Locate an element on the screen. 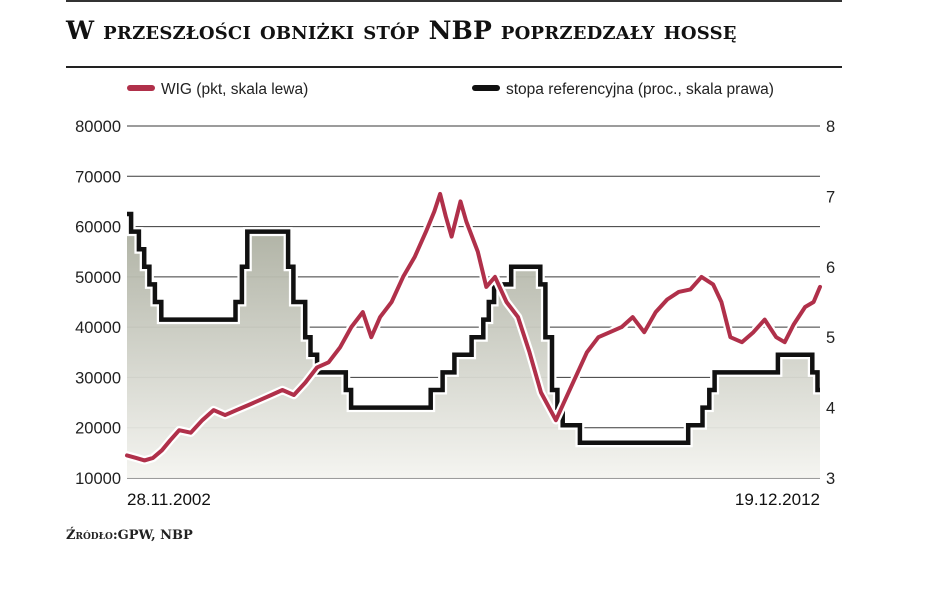  legend-label-rate: stopa referencyjna (proc., skala prawa) is located at coordinates (640, 89).